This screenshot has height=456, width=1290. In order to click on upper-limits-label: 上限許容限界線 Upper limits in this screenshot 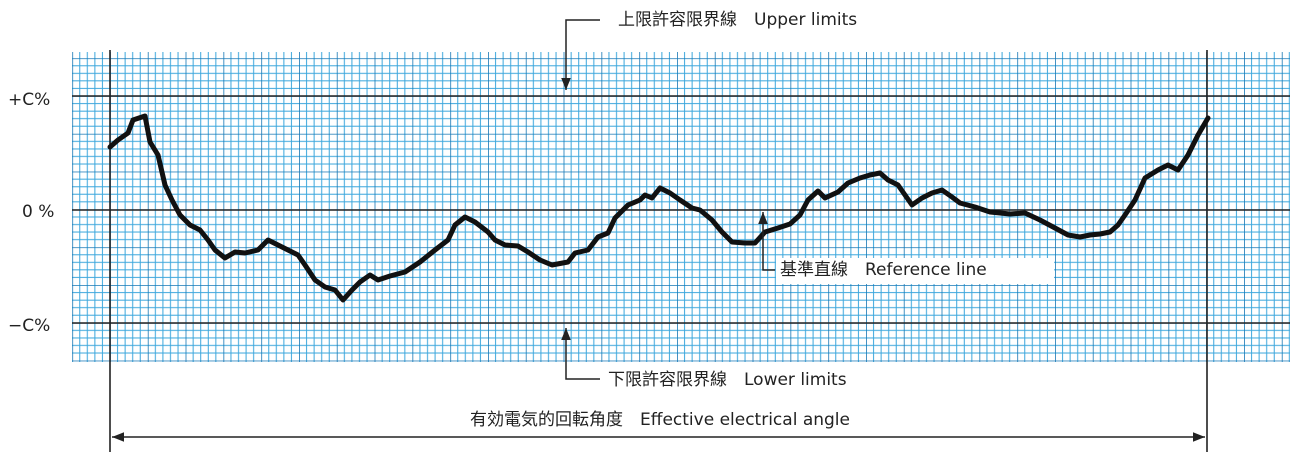, I will do `click(737, 20)`.